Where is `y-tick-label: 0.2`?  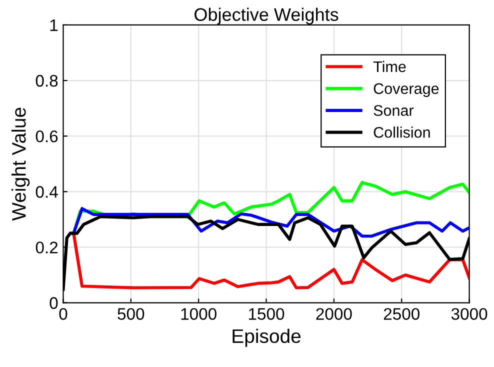
y-tick-label: 0.2 is located at coordinates (47, 248).